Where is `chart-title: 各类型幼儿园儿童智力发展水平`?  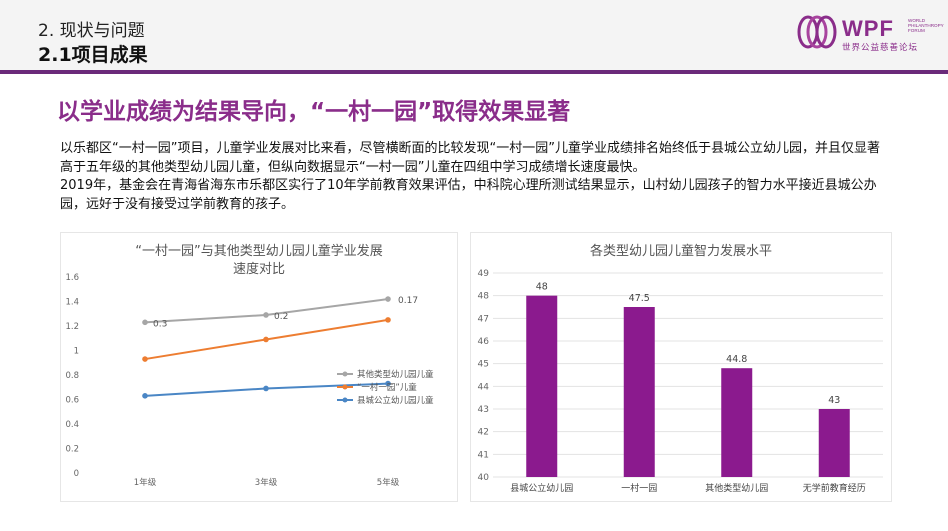
chart-title: 各类型幼儿园儿童智力发展水平 is located at coordinates (681, 251).